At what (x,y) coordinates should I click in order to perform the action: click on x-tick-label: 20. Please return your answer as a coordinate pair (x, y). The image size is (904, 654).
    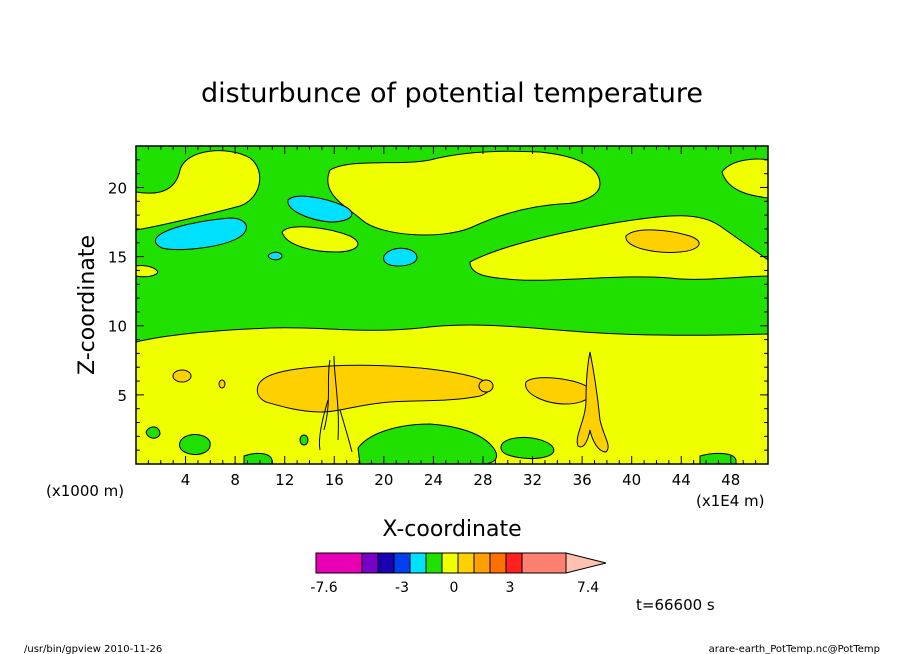
    Looking at the image, I should click on (383, 480).